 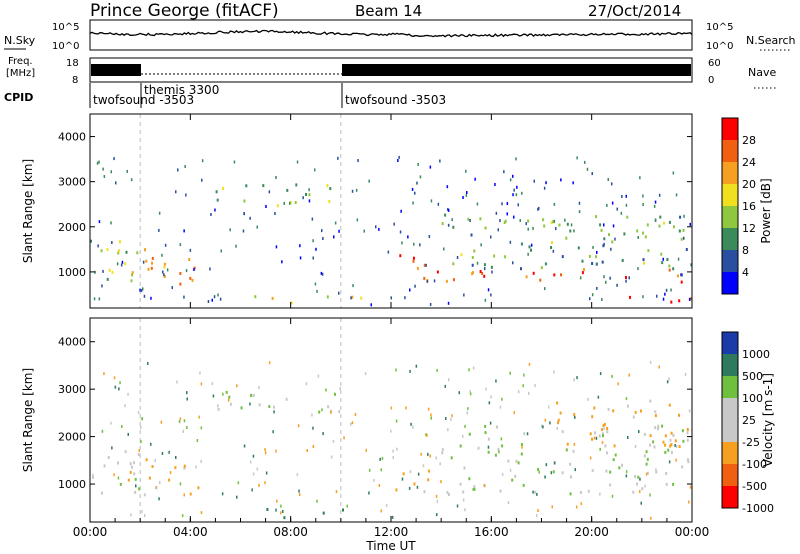 What do you see at coordinates (762, 72) in the screenshot?
I see `nave-label: Nave` at bounding box center [762, 72].